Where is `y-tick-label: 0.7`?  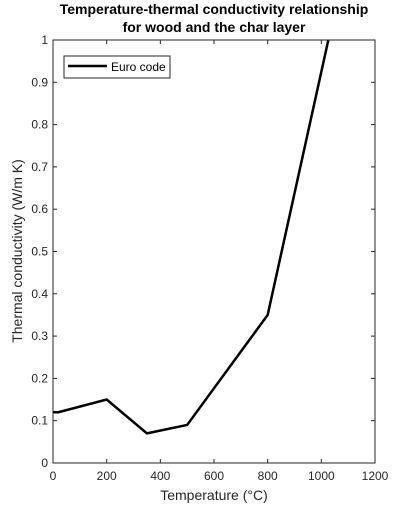
y-tick-label: 0.7 is located at coordinates (39, 167).